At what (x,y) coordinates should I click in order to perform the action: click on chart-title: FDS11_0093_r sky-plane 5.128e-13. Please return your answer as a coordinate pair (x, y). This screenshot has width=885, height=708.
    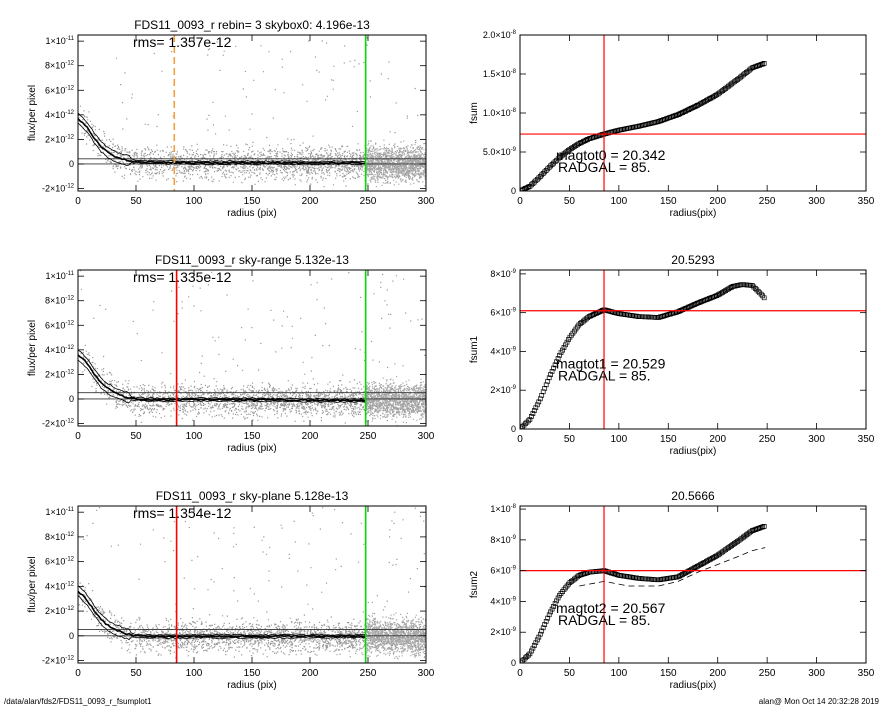
    Looking at the image, I should click on (252, 496).